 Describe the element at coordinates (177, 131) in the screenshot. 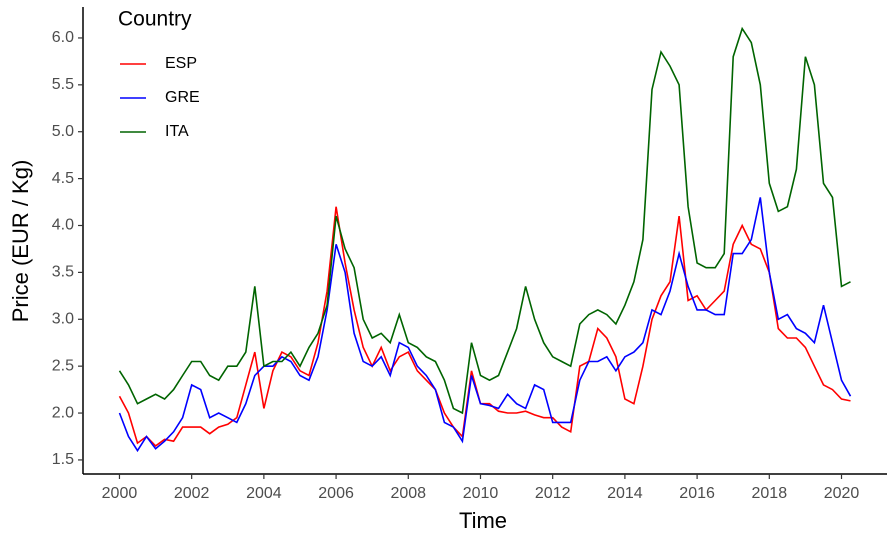

I see `legend-label: ITA` at that location.